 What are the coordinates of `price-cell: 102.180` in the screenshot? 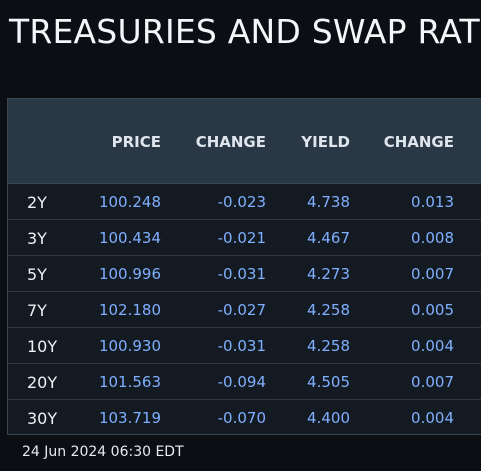 It's located at (129, 310).